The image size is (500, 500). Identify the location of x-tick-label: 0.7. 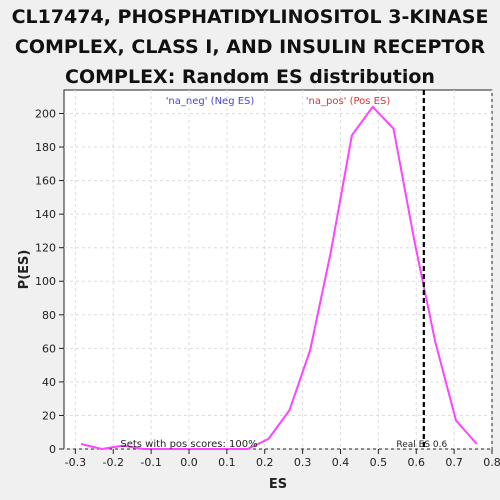
(454, 462).